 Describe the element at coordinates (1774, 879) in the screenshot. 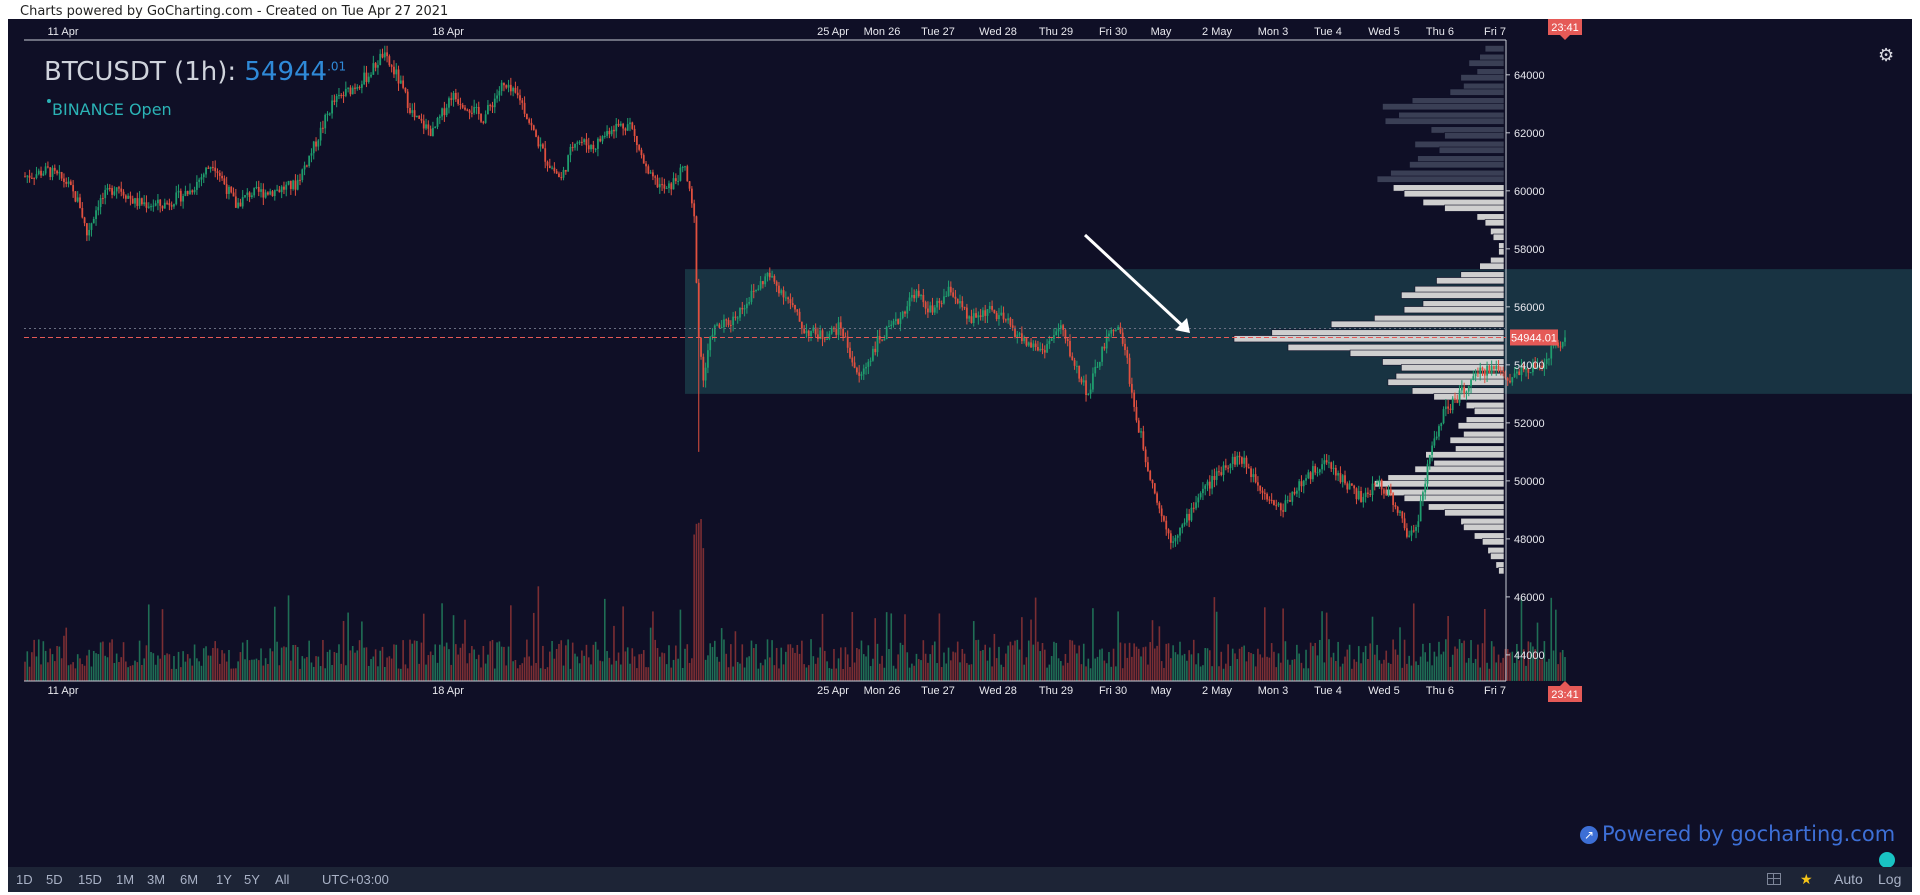

I see `grid-icon` at that location.